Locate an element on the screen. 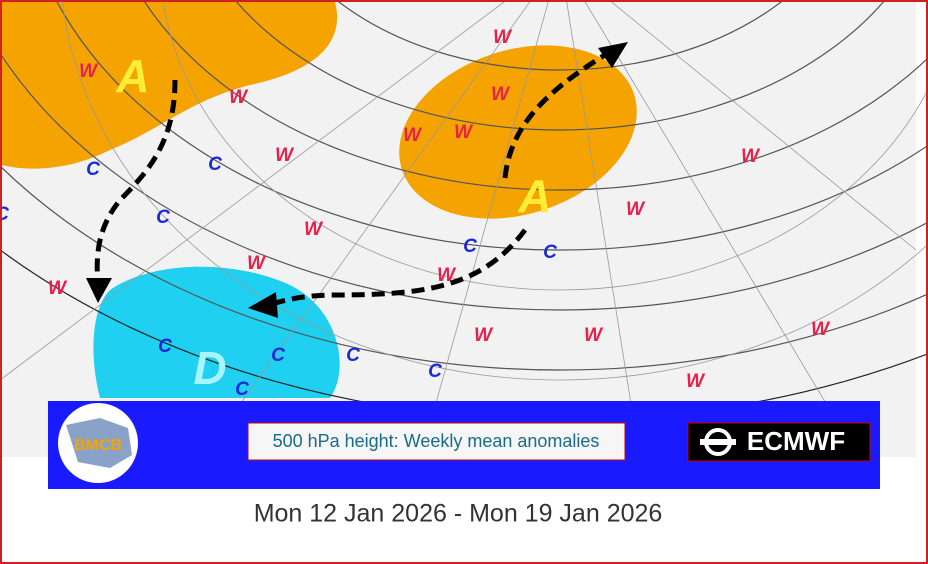  brand: ECMWF is located at coordinates (796, 441).